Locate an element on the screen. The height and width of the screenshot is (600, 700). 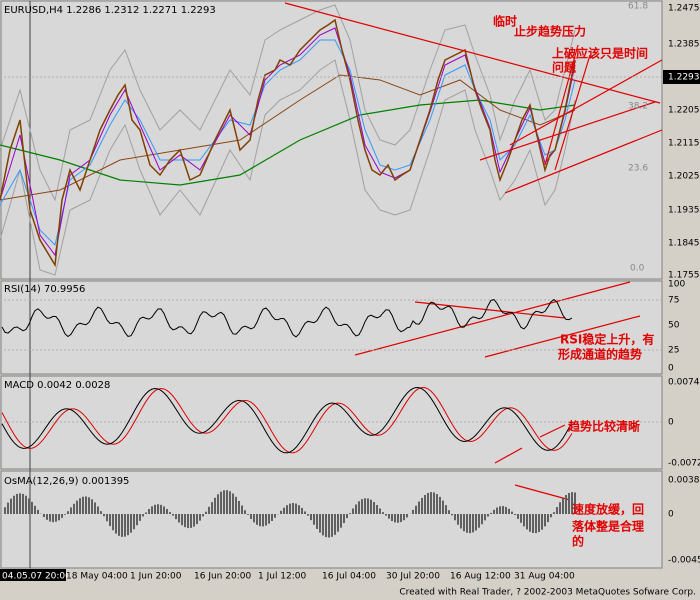
annotation: 趋势比较清晰 is located at coordinates (604, 426).